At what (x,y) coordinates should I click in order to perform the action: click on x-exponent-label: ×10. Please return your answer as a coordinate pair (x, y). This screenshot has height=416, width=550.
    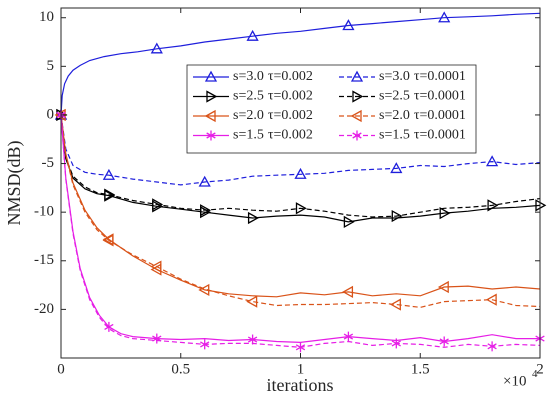
    Looking at the image, I should click on (514, 382).